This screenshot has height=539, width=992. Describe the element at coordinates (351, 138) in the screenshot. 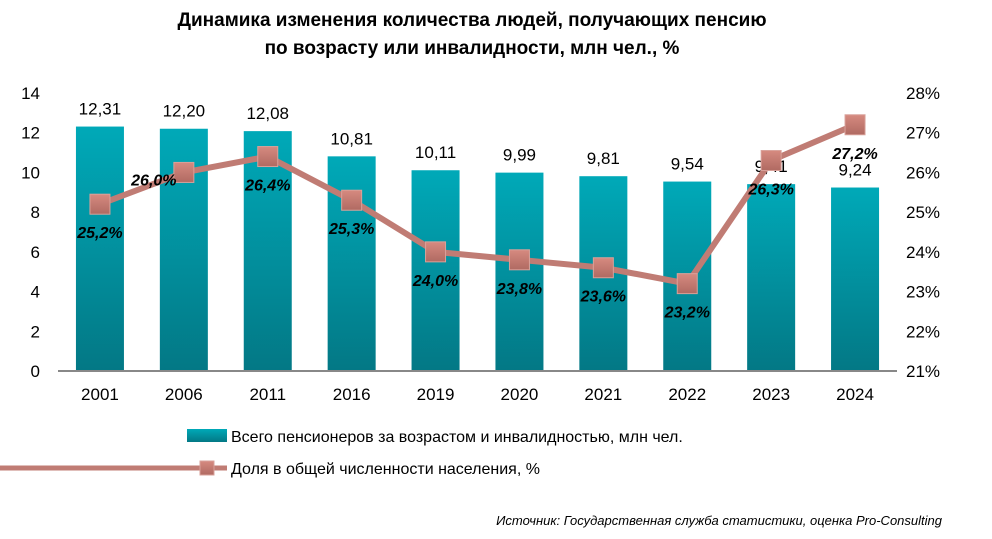

I see `bar-value-label: 10,81` at that location.